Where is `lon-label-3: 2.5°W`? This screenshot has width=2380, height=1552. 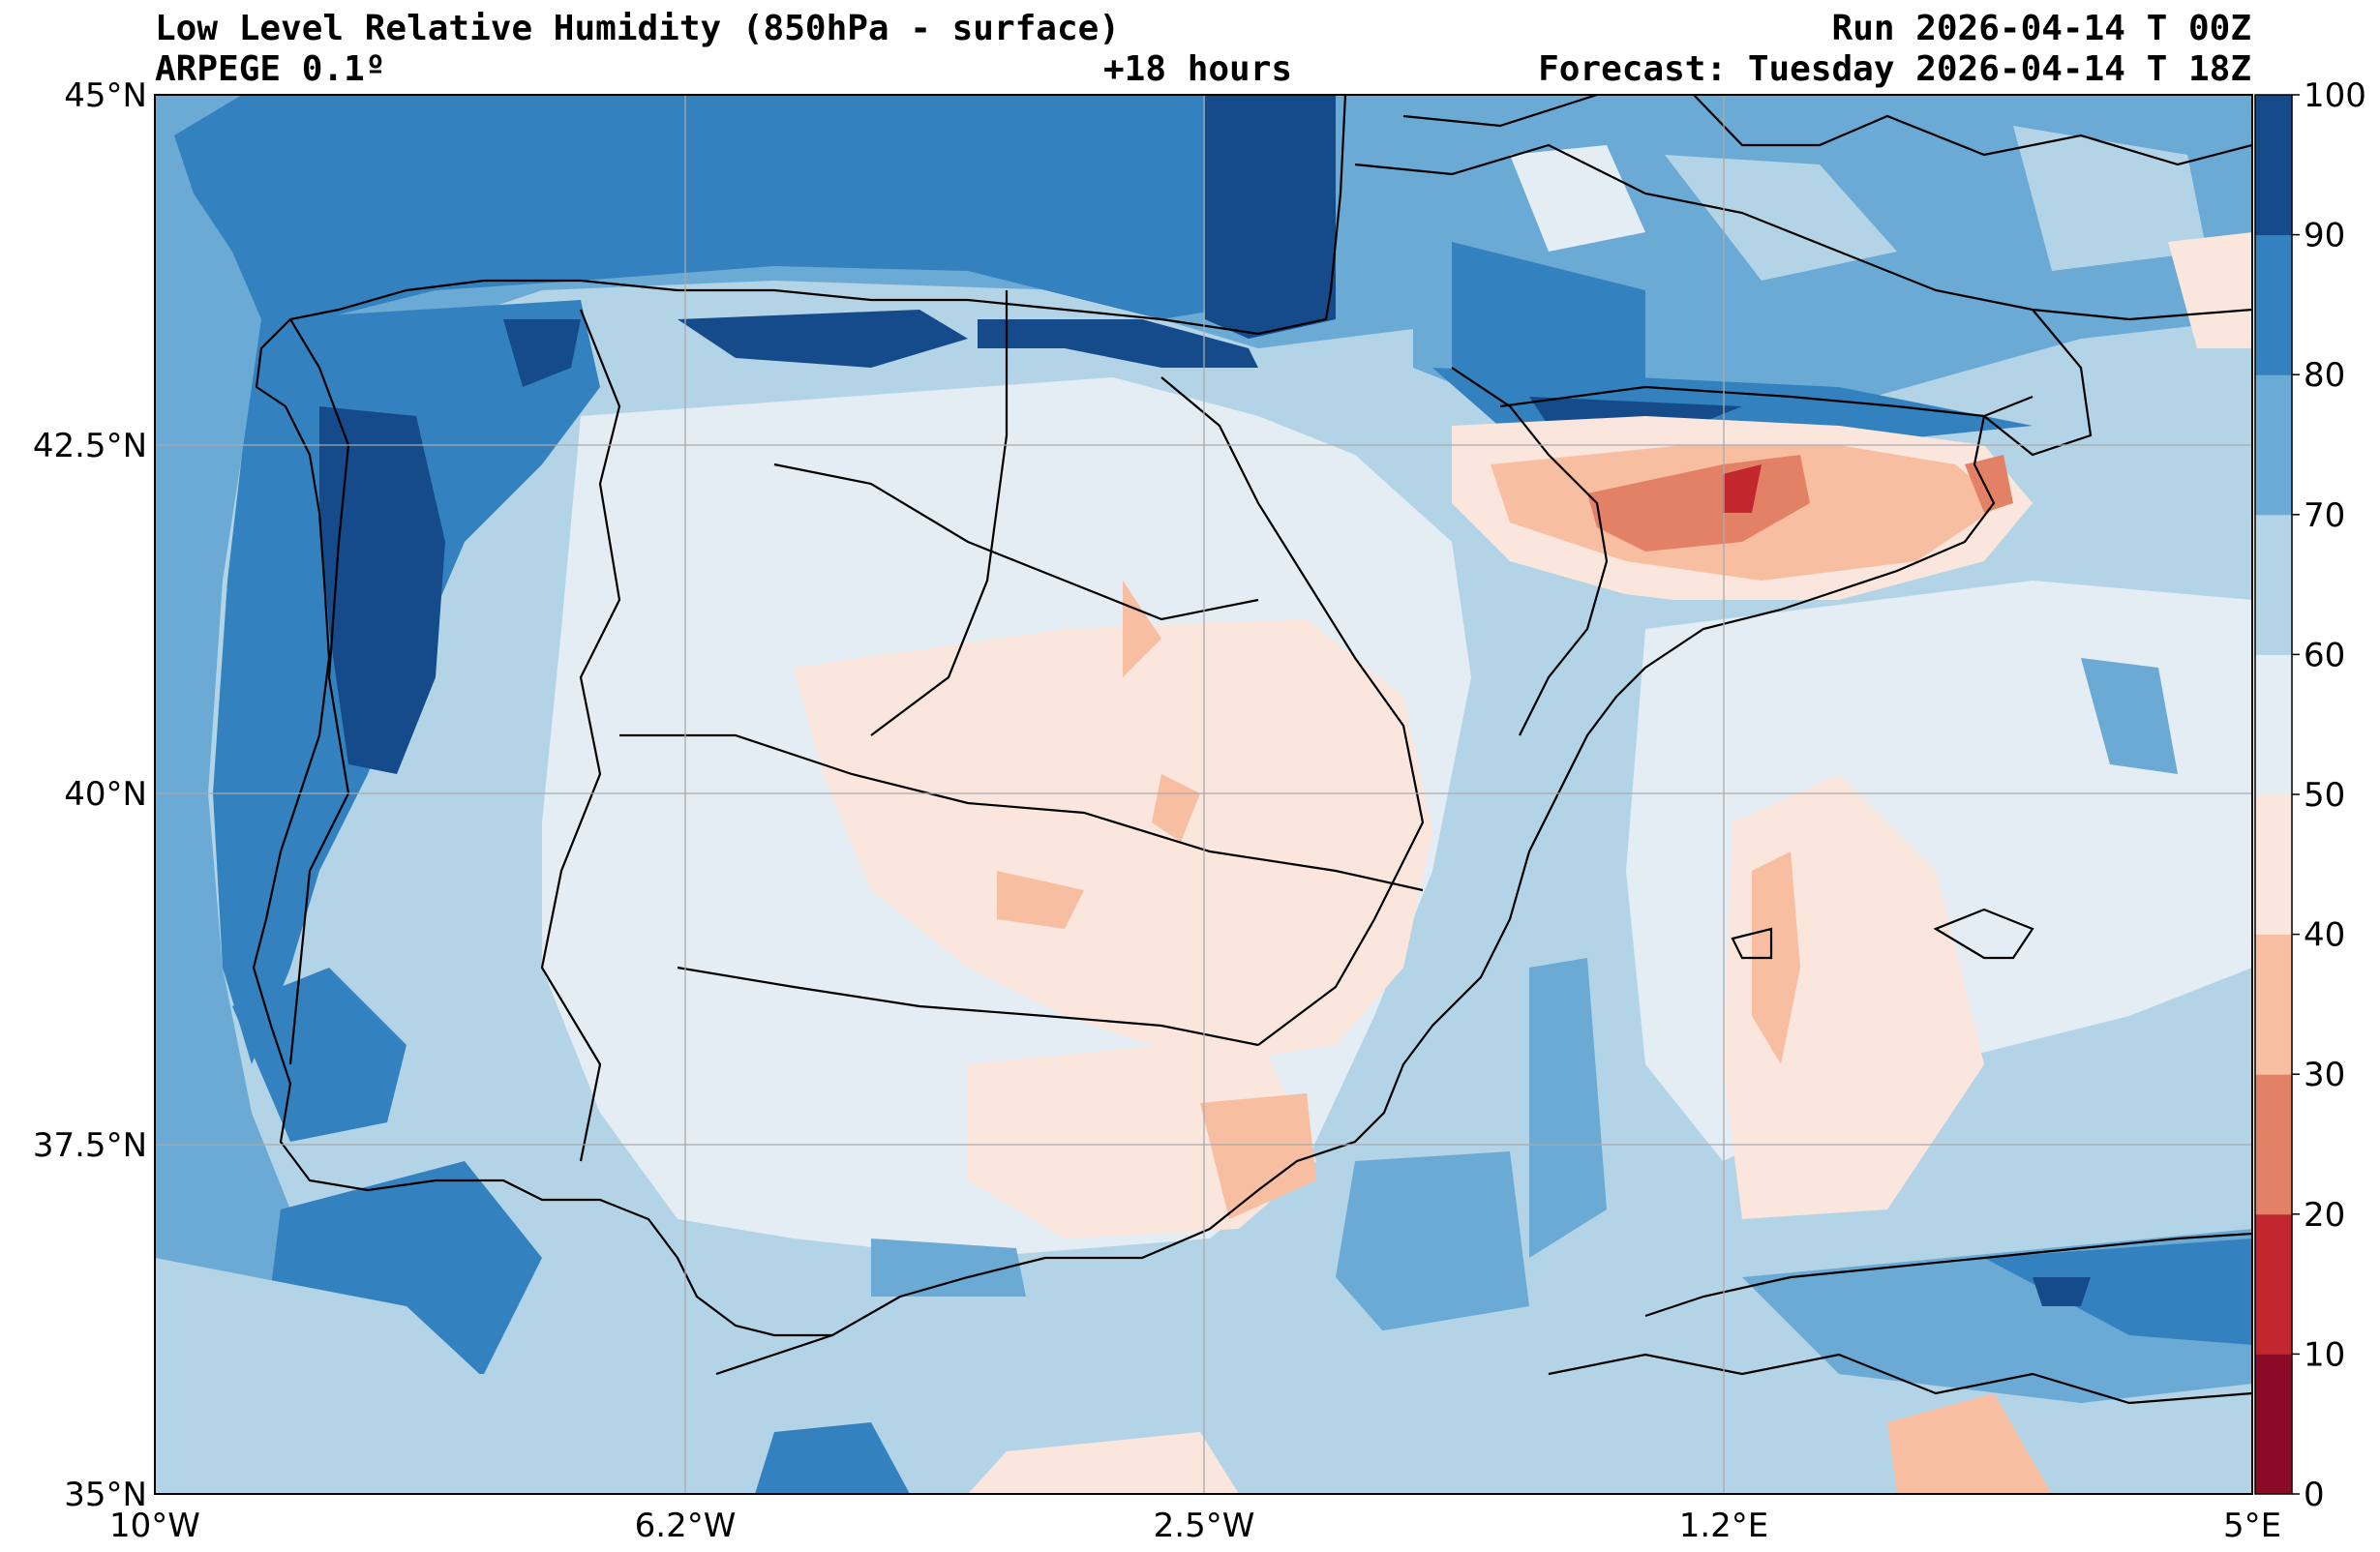 lon-label-3: 2.5°W is located at coordinates (1204, 1526).